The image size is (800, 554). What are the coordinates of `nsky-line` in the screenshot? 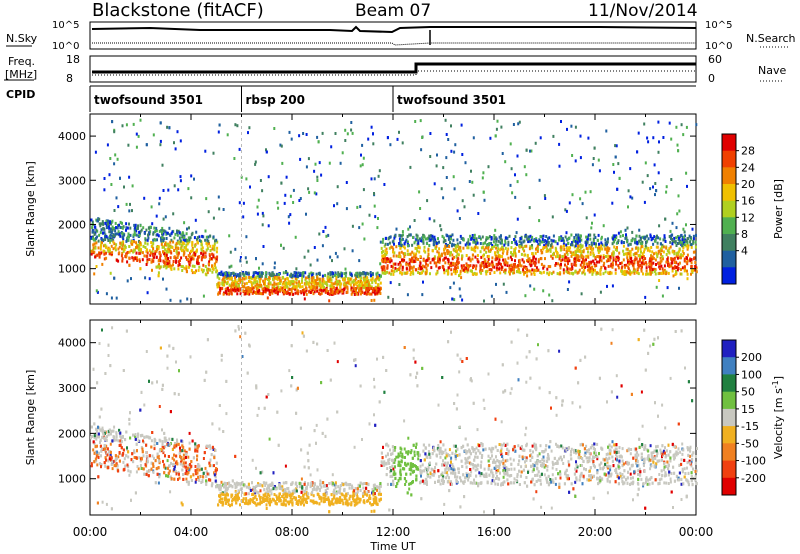 It's located at (394, 29).